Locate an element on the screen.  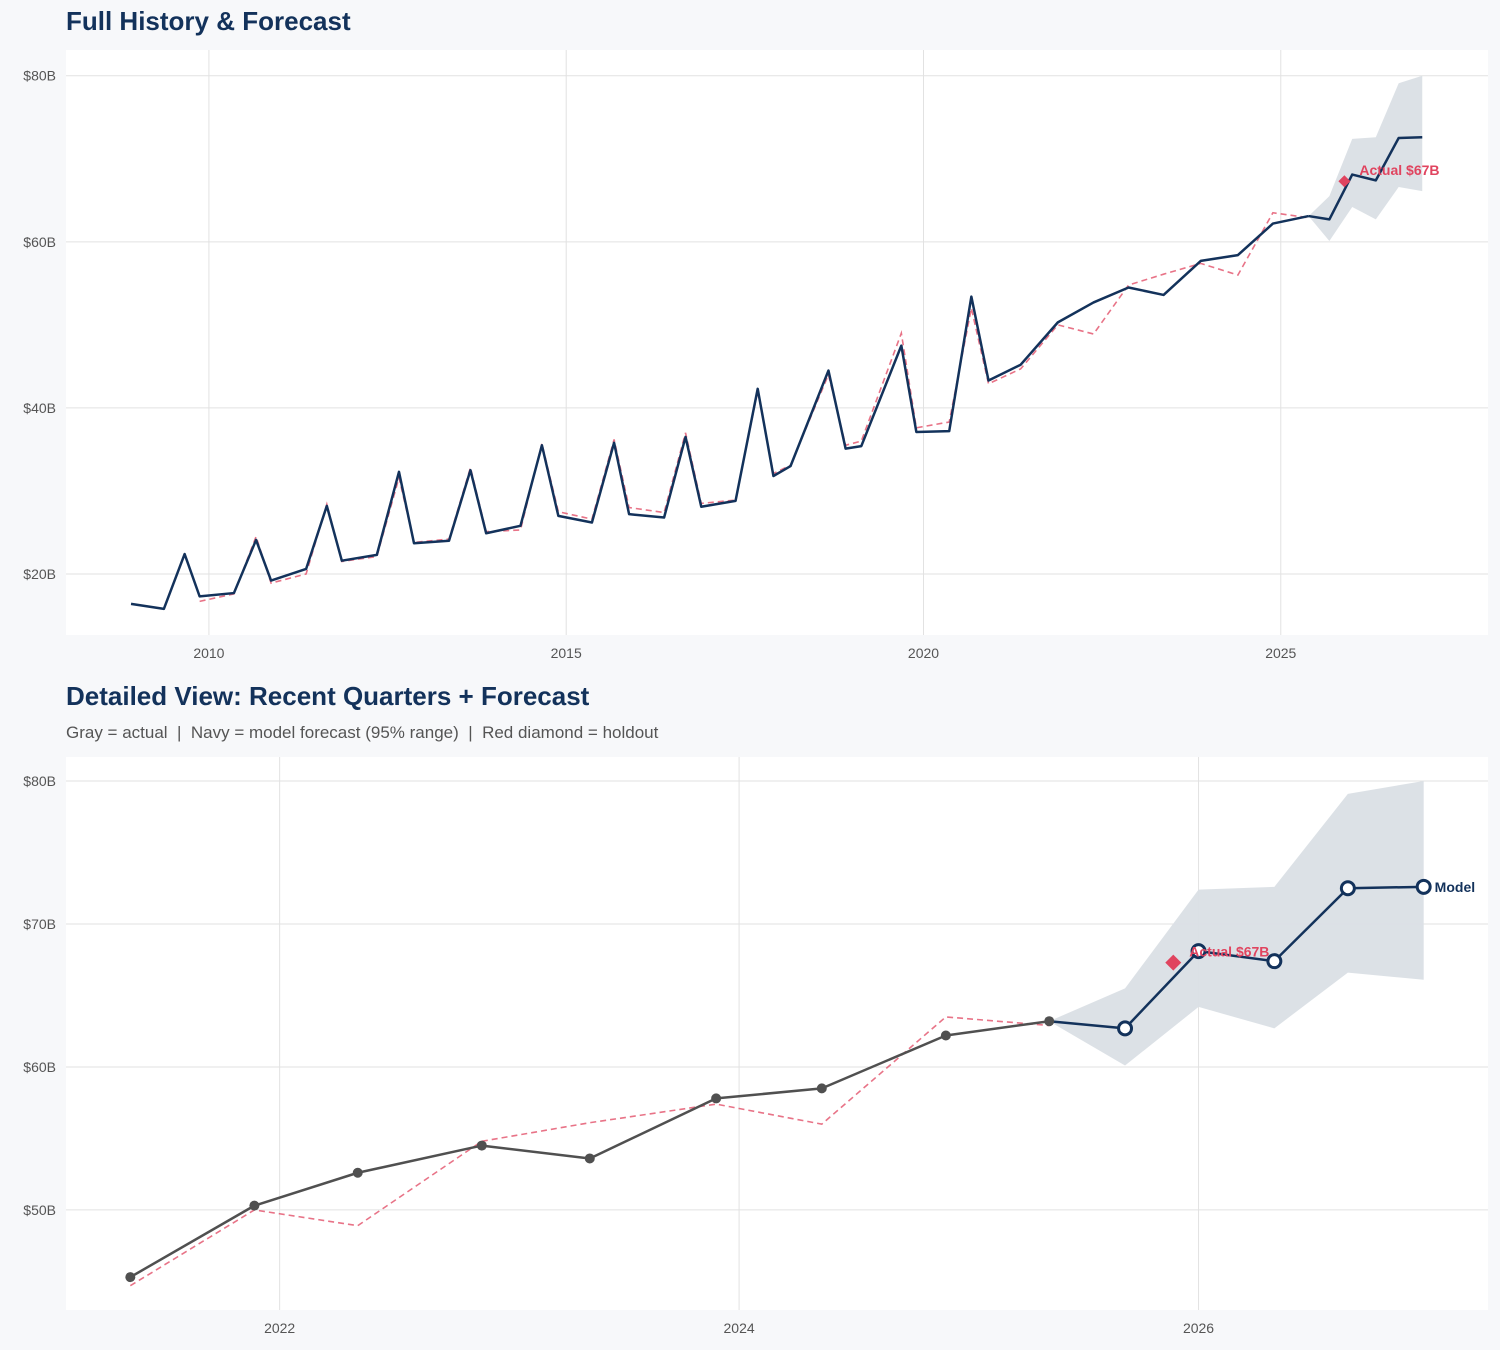
bottom-y-tick-label: $70B is located at coordinates (39, 924).